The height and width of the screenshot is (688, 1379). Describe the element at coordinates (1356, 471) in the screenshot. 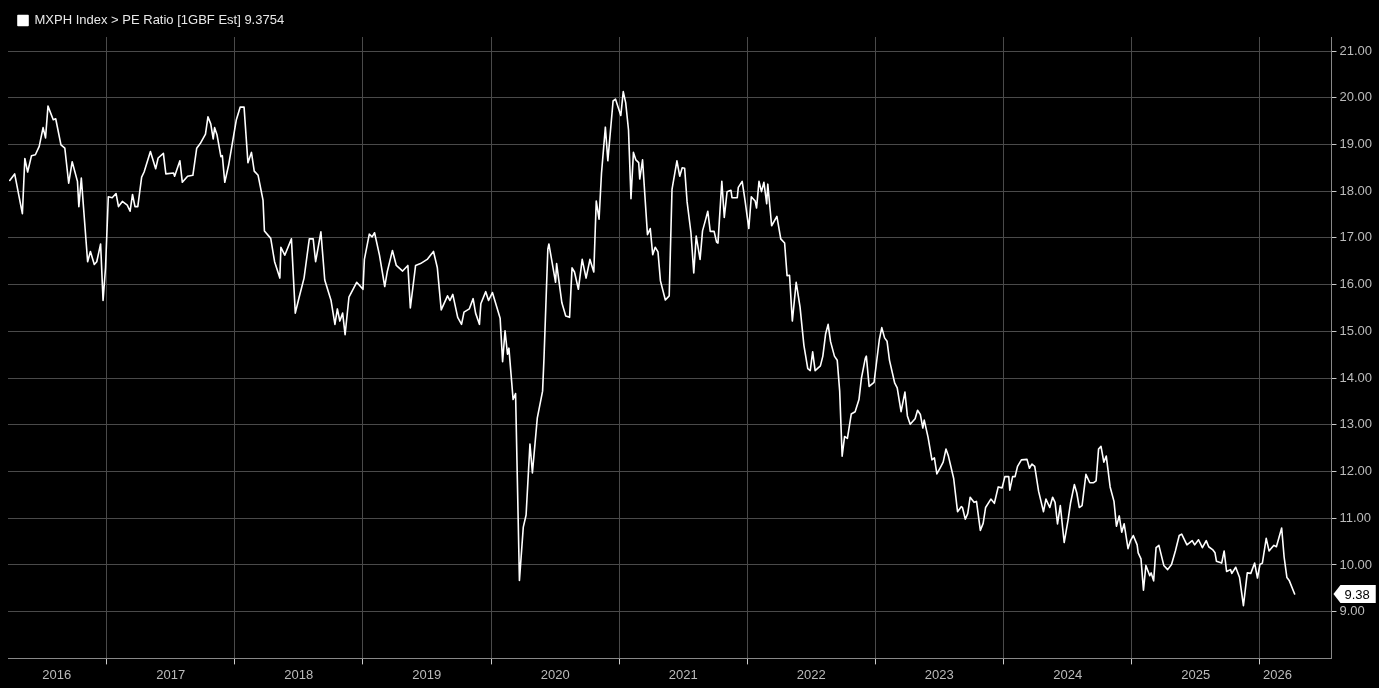

I see `y-tick-label: 12.00` at that location.